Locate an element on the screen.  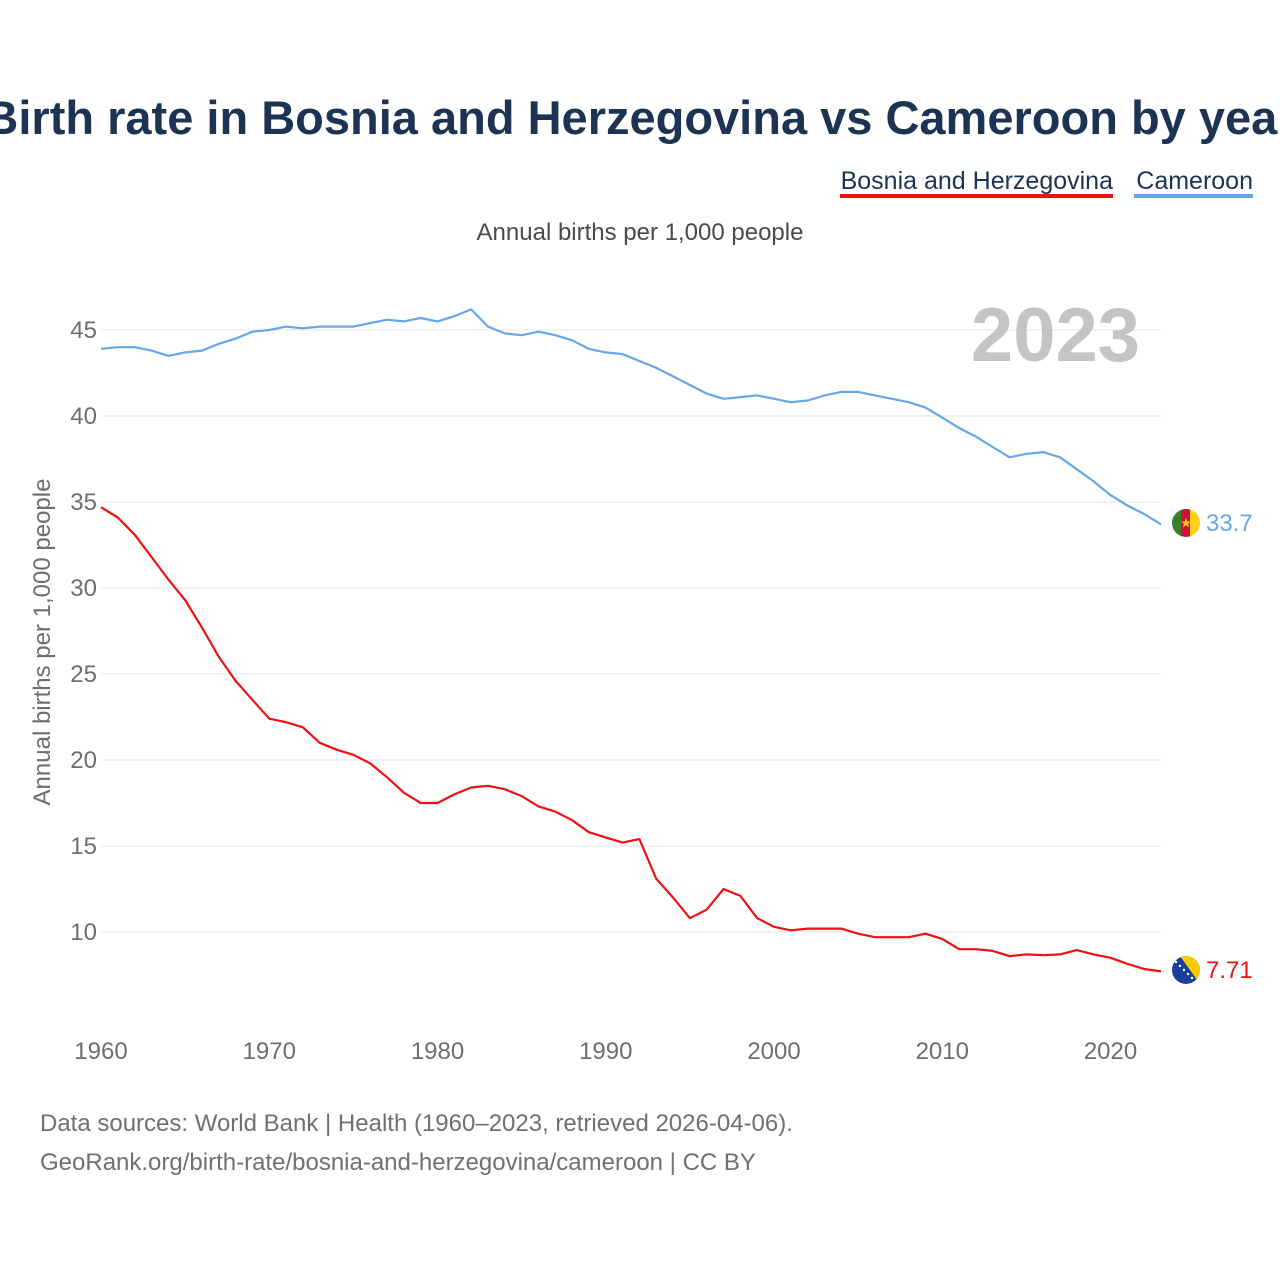
y-tick-label: 35 is located at coordinates (83, 502).